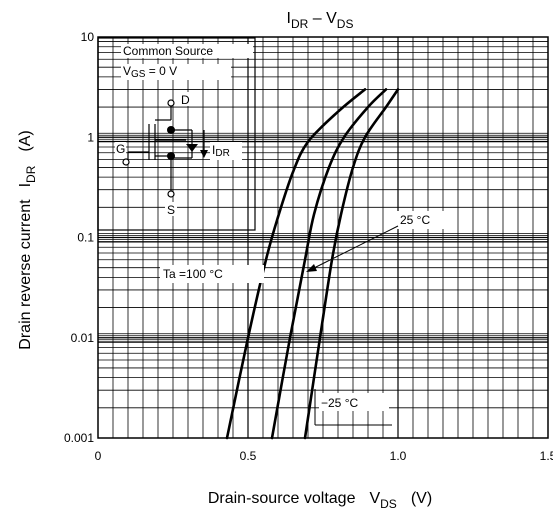 This screenshot has width=553, height=512. What do you see at coordinates (185, 100) in the screenshot?
I see `inset-pin-d: D` at bounding box center [185, 100].